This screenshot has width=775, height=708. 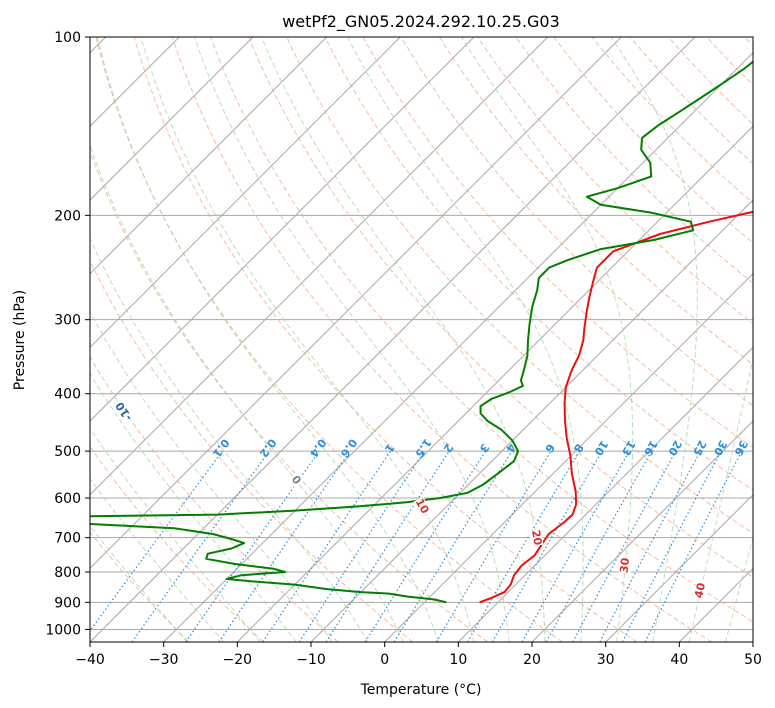 I want to click on x-axis-label: Temperature (°C), so click(x=421, y=690).